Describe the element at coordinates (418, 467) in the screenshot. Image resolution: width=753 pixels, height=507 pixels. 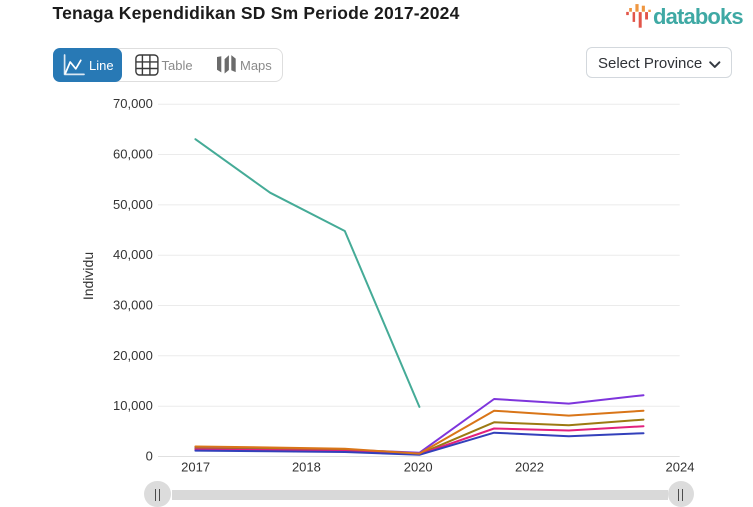
I see `svg-text: 2020` at that location.